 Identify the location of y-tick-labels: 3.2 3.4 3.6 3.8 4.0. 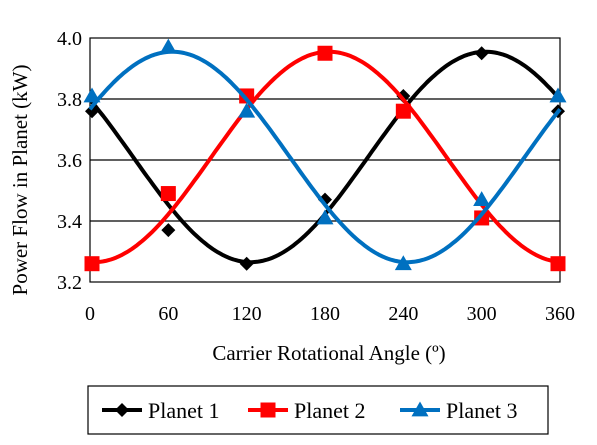
(69, 161).